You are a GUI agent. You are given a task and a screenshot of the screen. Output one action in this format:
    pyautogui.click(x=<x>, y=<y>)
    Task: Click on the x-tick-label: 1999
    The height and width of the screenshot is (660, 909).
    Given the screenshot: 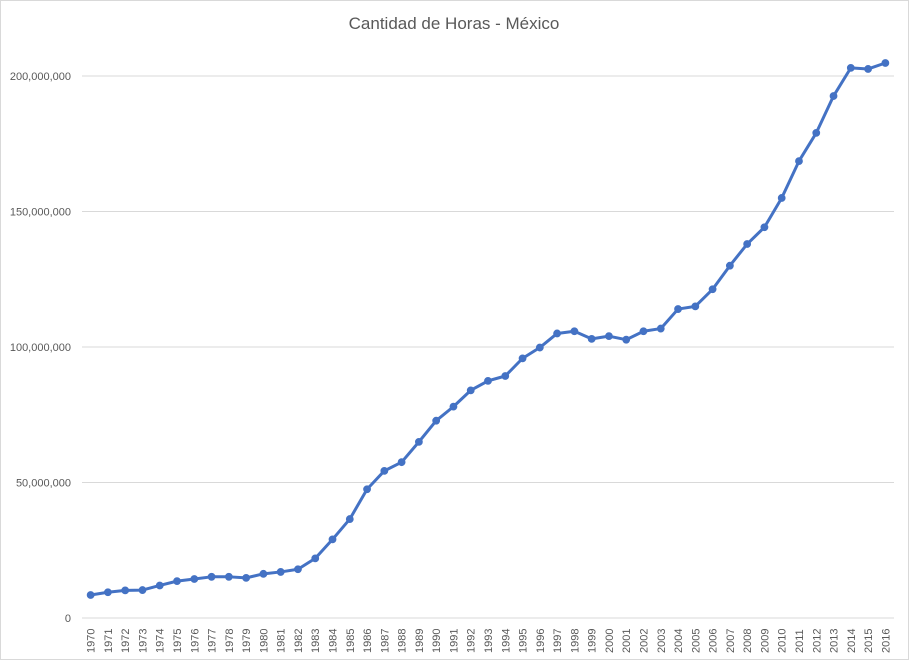 What is the action you would take?
    pyautogui.click(x=593, y=641)
    